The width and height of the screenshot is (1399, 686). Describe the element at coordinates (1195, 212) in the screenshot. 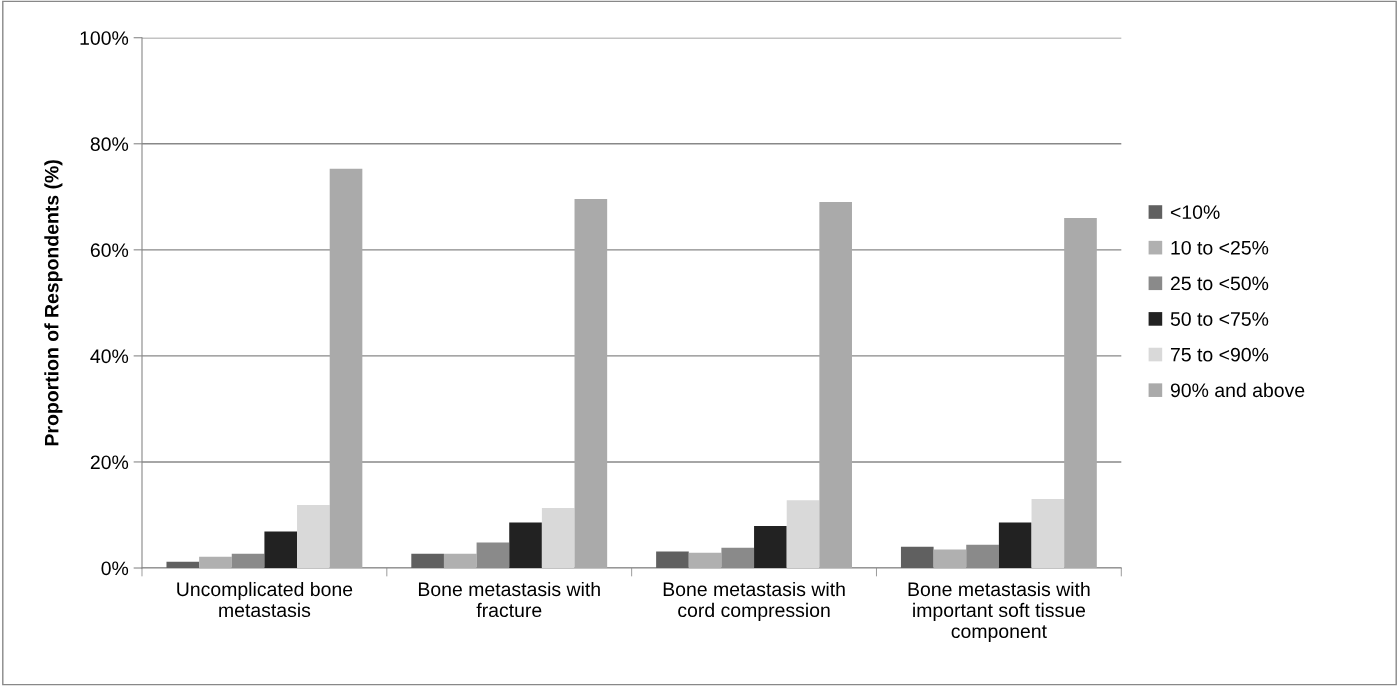

I see `legend-label: <10%` at that location.